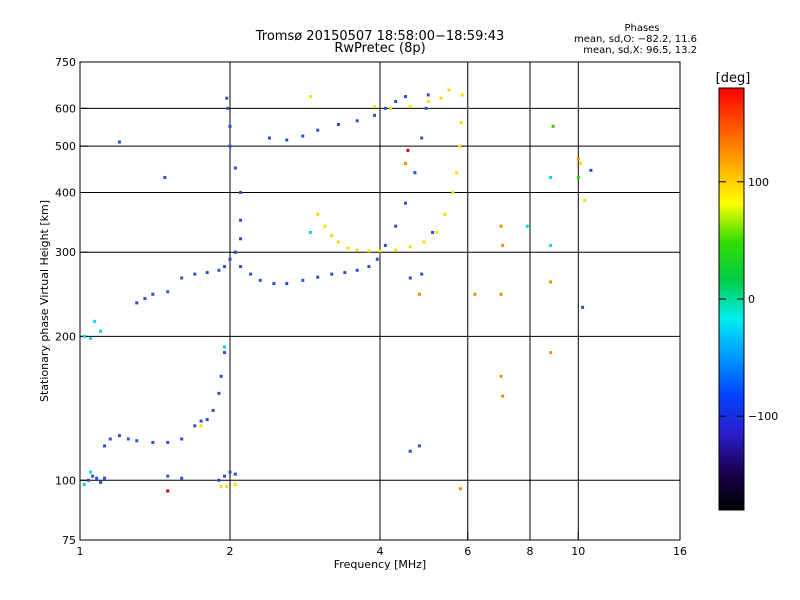  I want to click on y-tick-label: 600, so click(65, 108).